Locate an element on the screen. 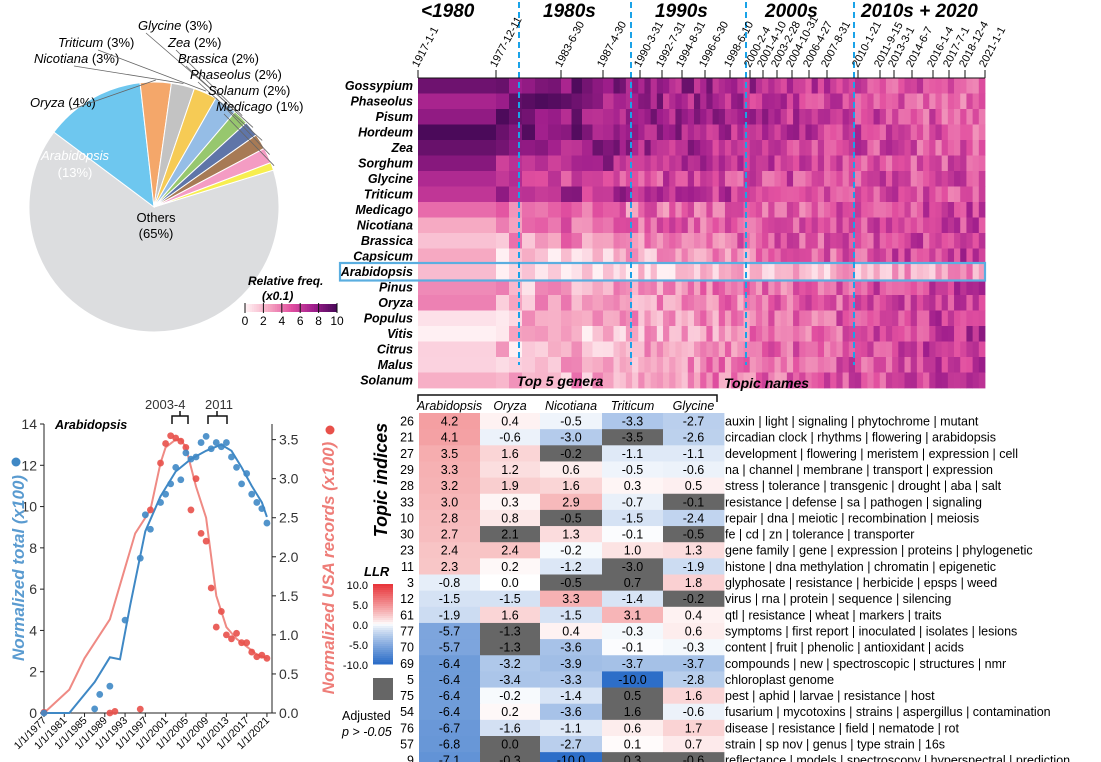 This screenshot has height=762, width=1101. heatmap-row-label: Zea is located at coordinates (401, 148).